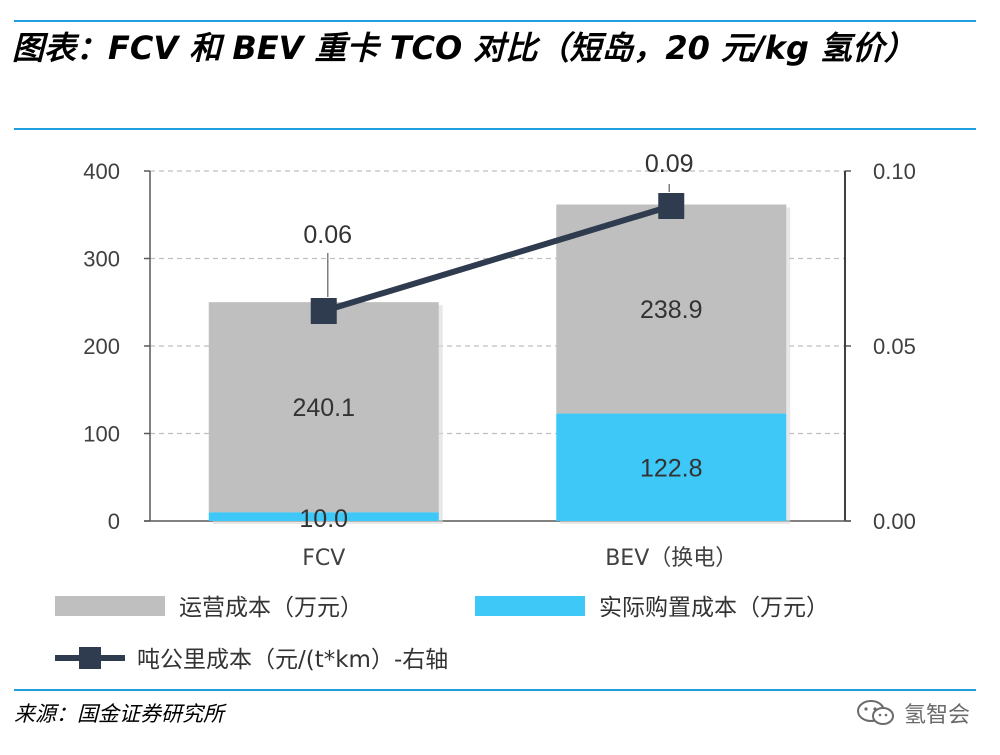 The image size is (1000, 755). I want to click on legend-label: 运营成本（万元）, so click(271, 608).